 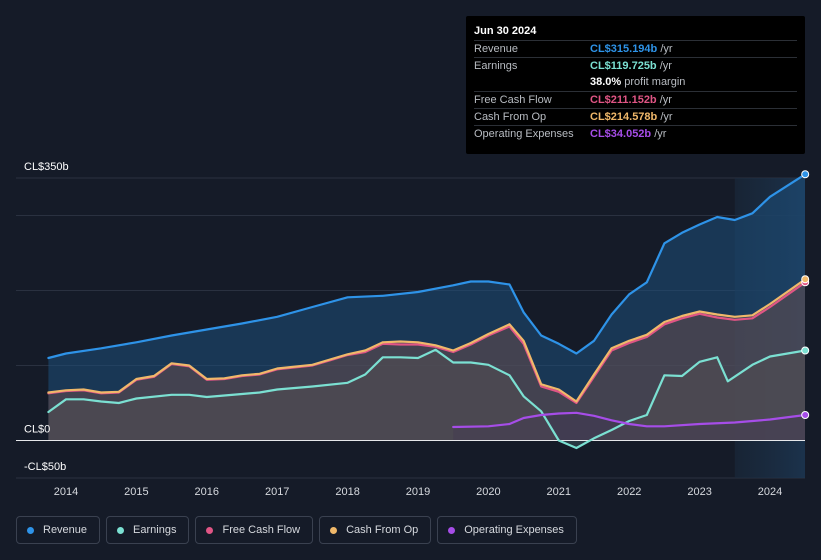 I want to click on tooltip-value: CL$34.052b /yr, so click(x=628, y=134).